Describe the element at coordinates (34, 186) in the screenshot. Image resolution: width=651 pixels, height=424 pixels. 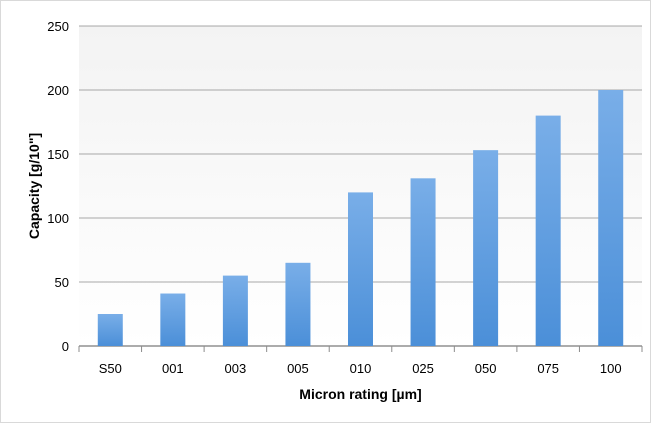
I see `y-axis-title: Capacity [g/10"]` at that location.